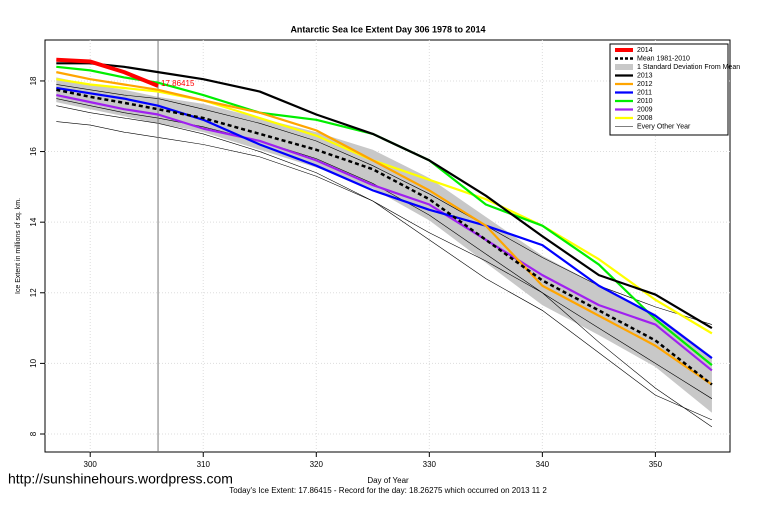  I want to click on legend-label: Every Other Year, so click(664, 126).